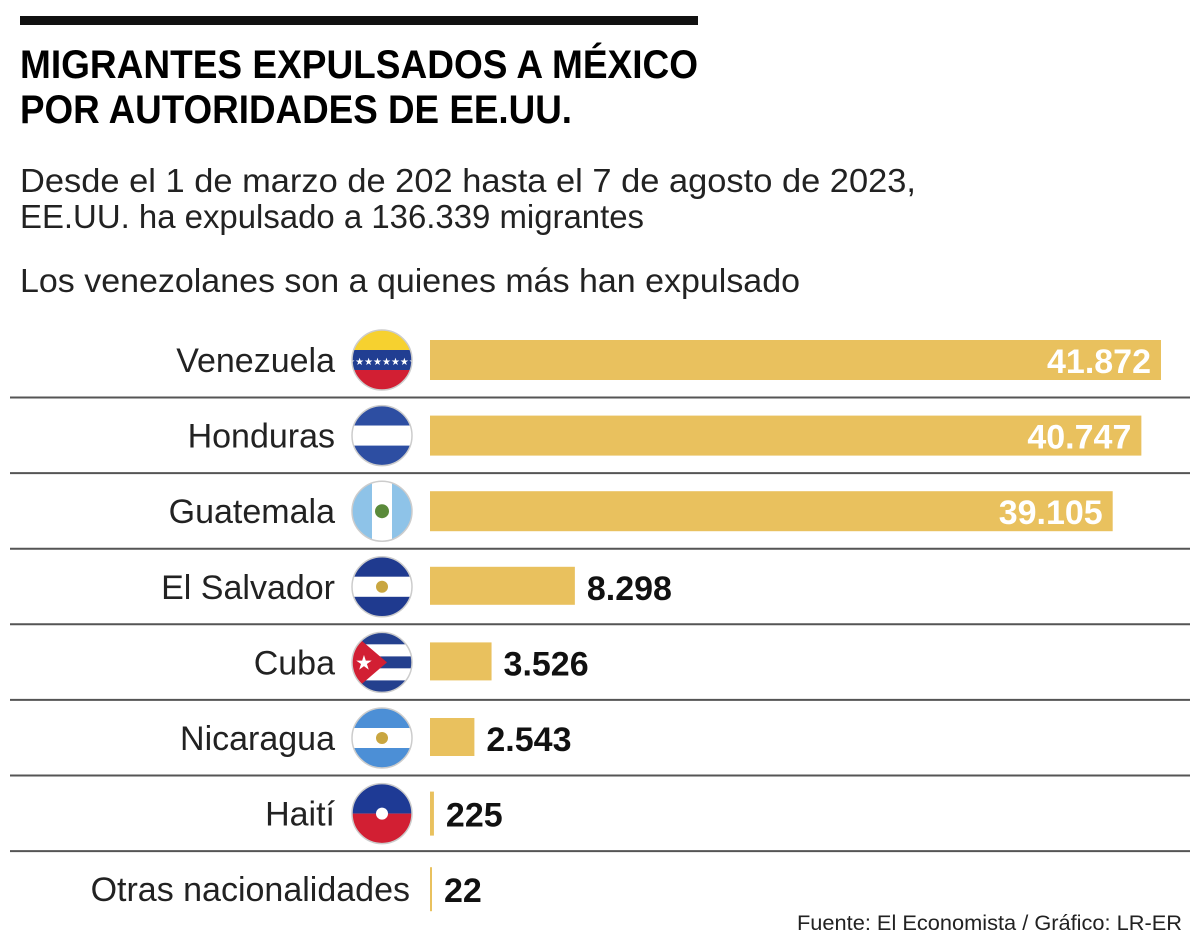  Describe the element at coordinates (261, 437) in the screenshot. I see `category-label: Honduras` at that location.